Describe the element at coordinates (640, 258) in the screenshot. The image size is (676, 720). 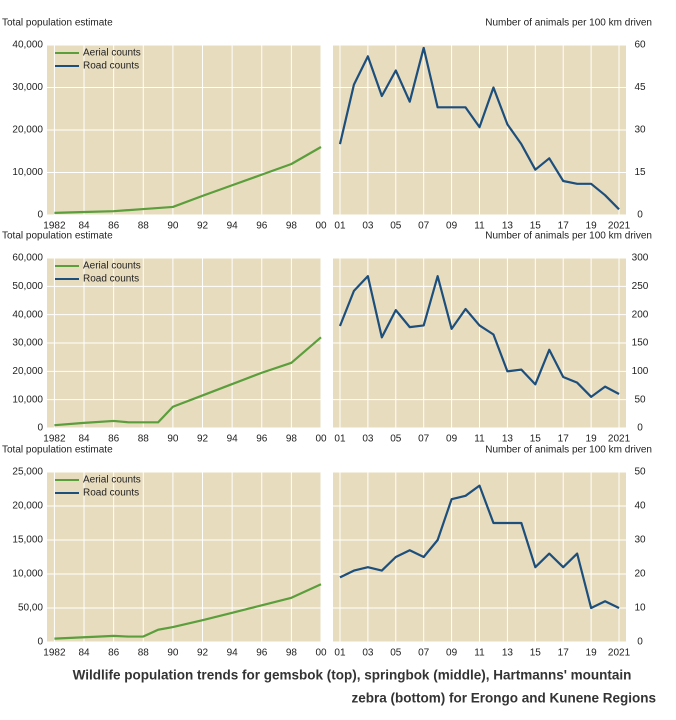
I see `y2-tick-label: 300` at that location.